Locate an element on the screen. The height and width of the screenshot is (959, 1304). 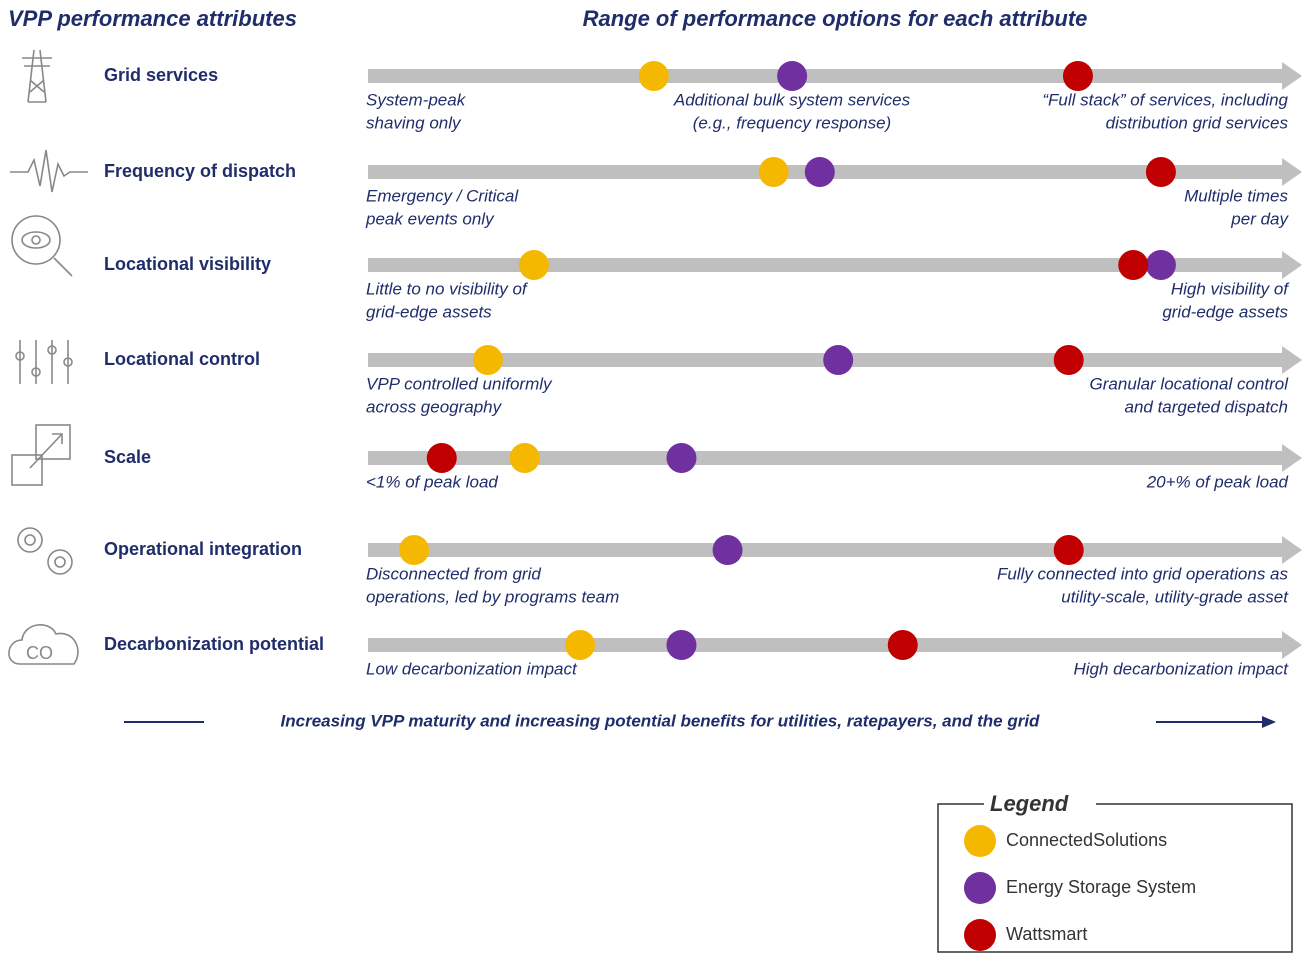
attribute-name: Grid services is located at coordinates (161, 75).